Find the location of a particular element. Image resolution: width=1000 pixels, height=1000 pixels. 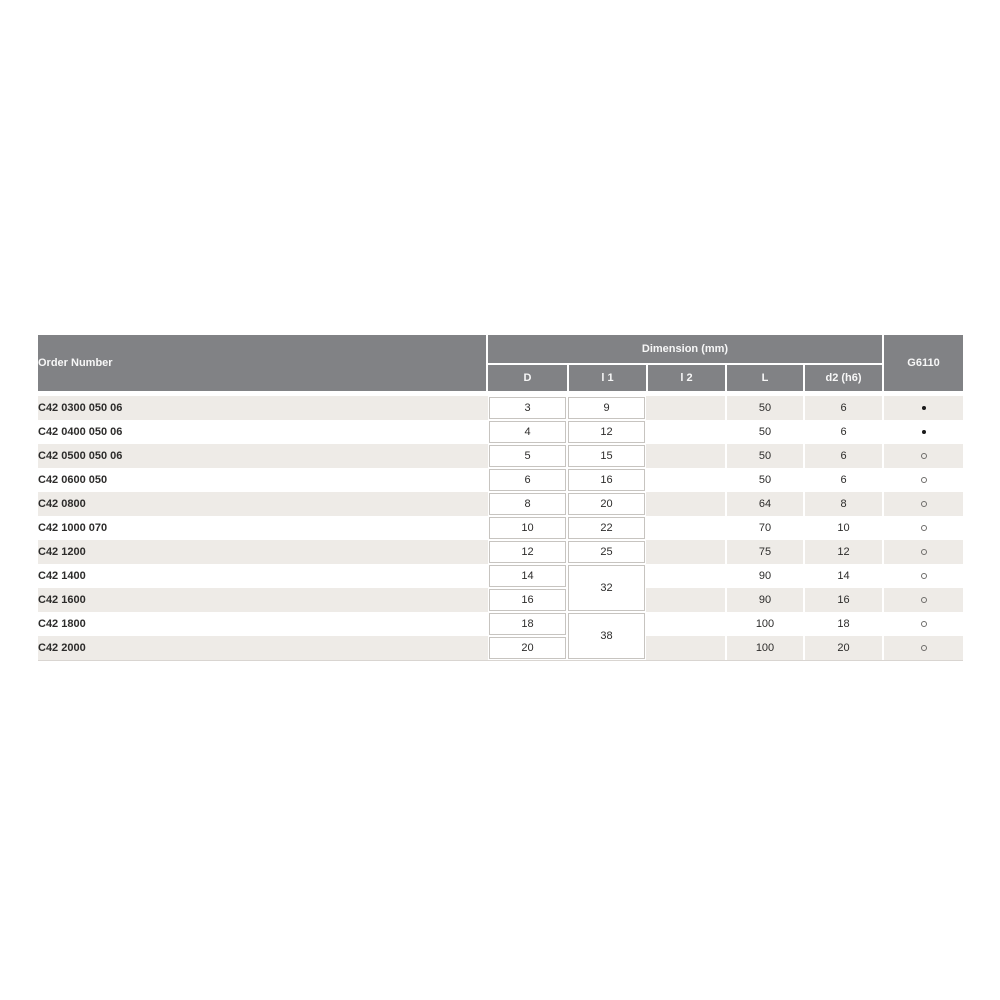

dim-d-cell: 3 is located at coordinates (527, 408).